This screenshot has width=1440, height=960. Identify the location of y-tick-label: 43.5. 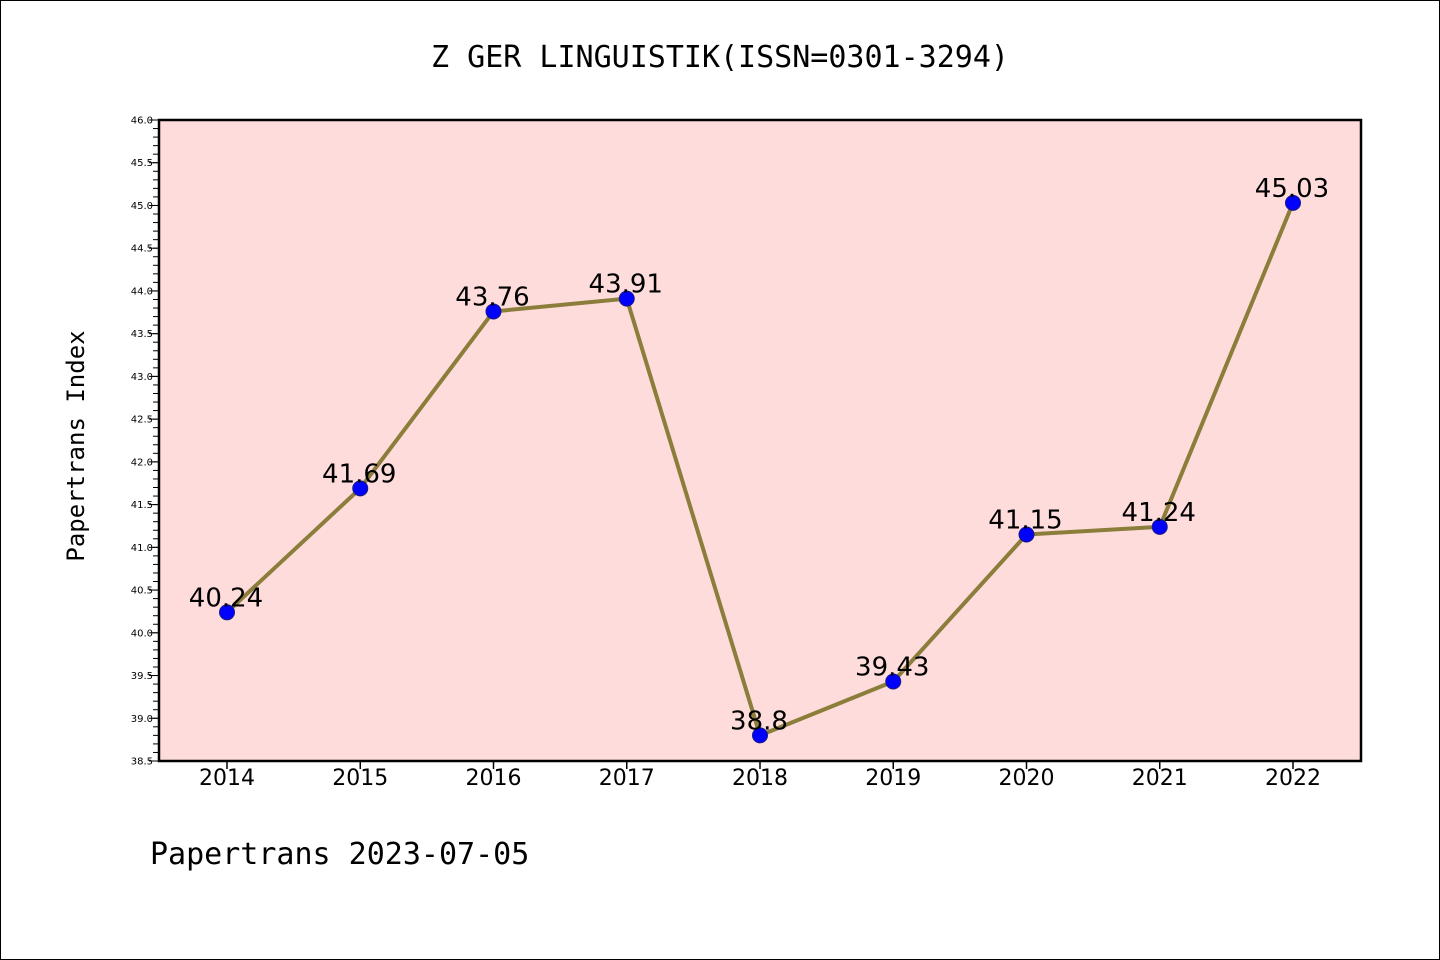
(142, 334).